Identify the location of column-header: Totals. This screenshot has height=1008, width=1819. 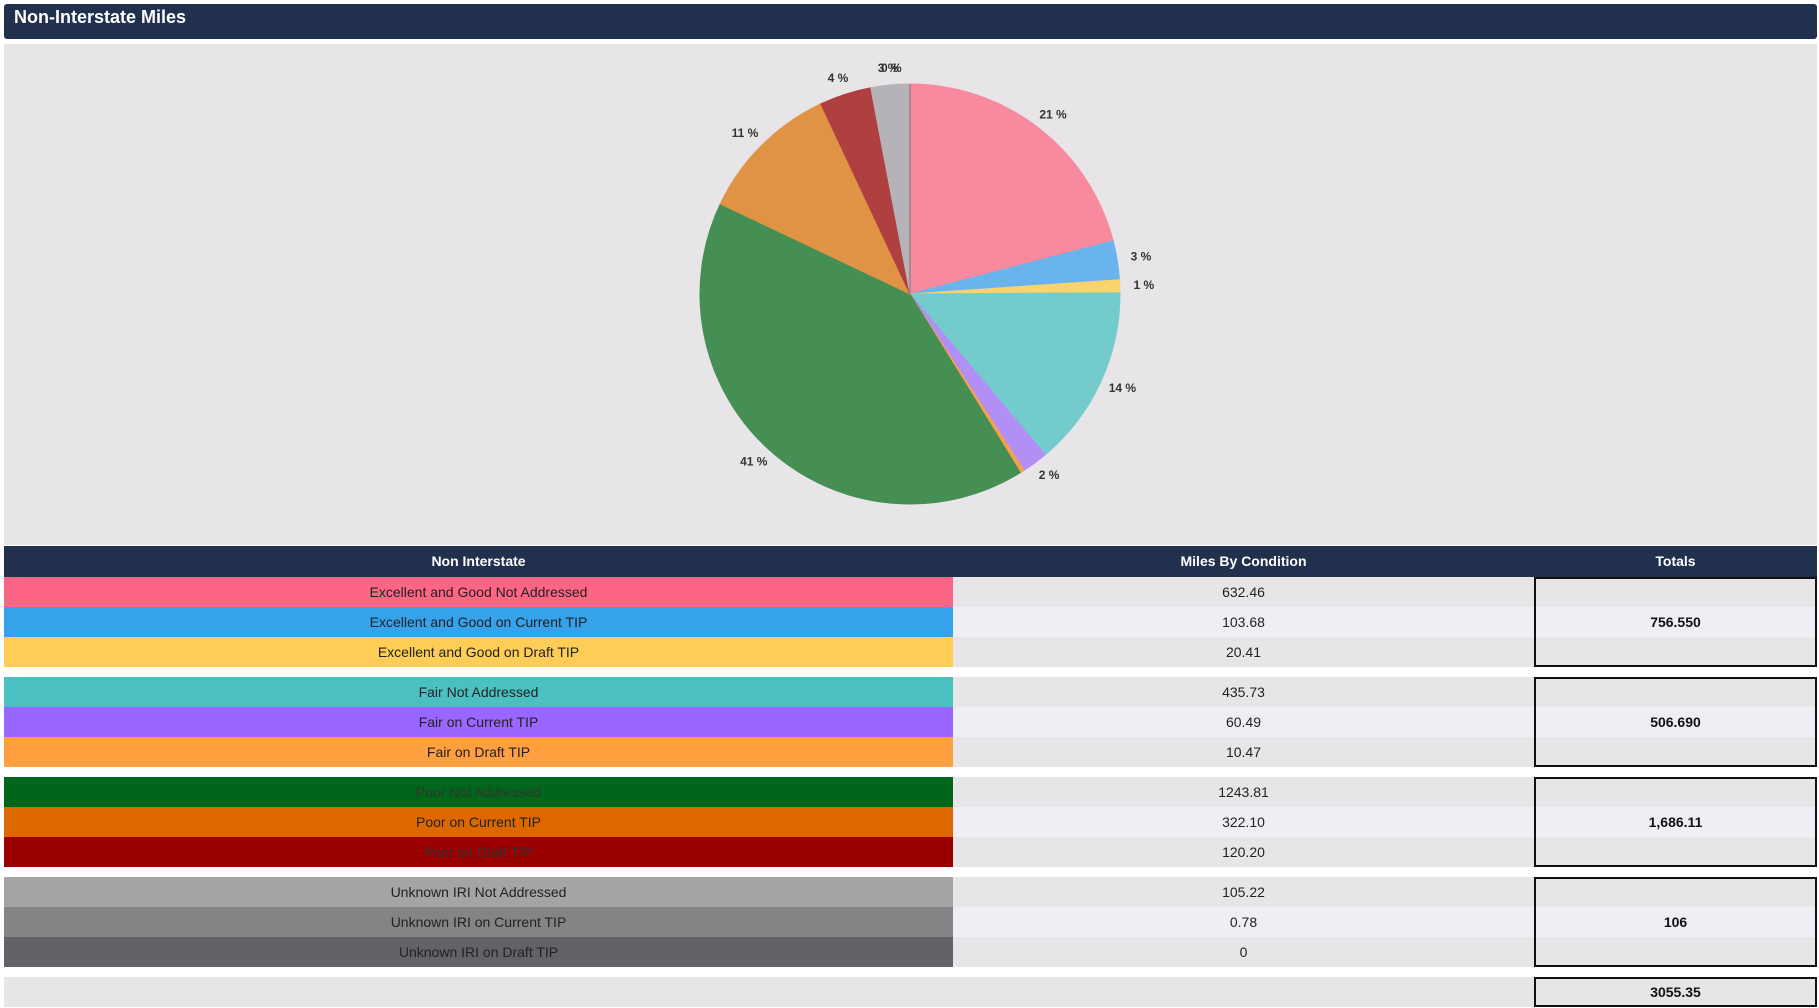
(1675, 561).